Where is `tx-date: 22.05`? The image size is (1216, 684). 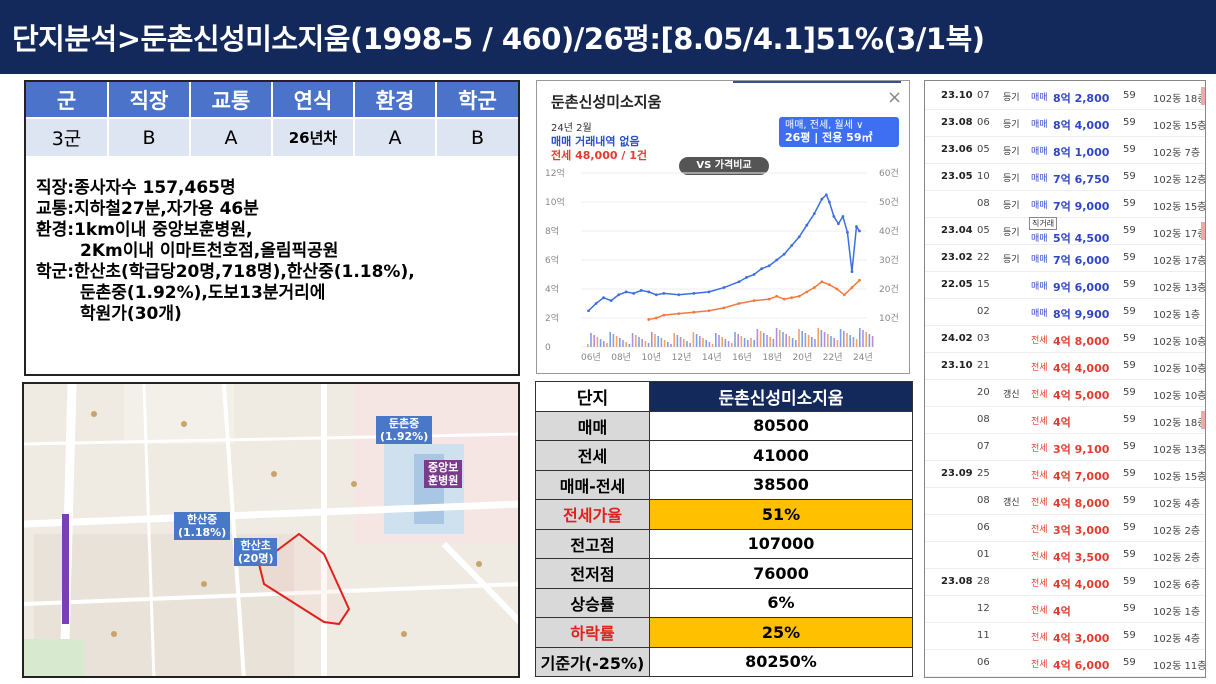
tx-date: 22.05 is located at coordinates (957, 284).